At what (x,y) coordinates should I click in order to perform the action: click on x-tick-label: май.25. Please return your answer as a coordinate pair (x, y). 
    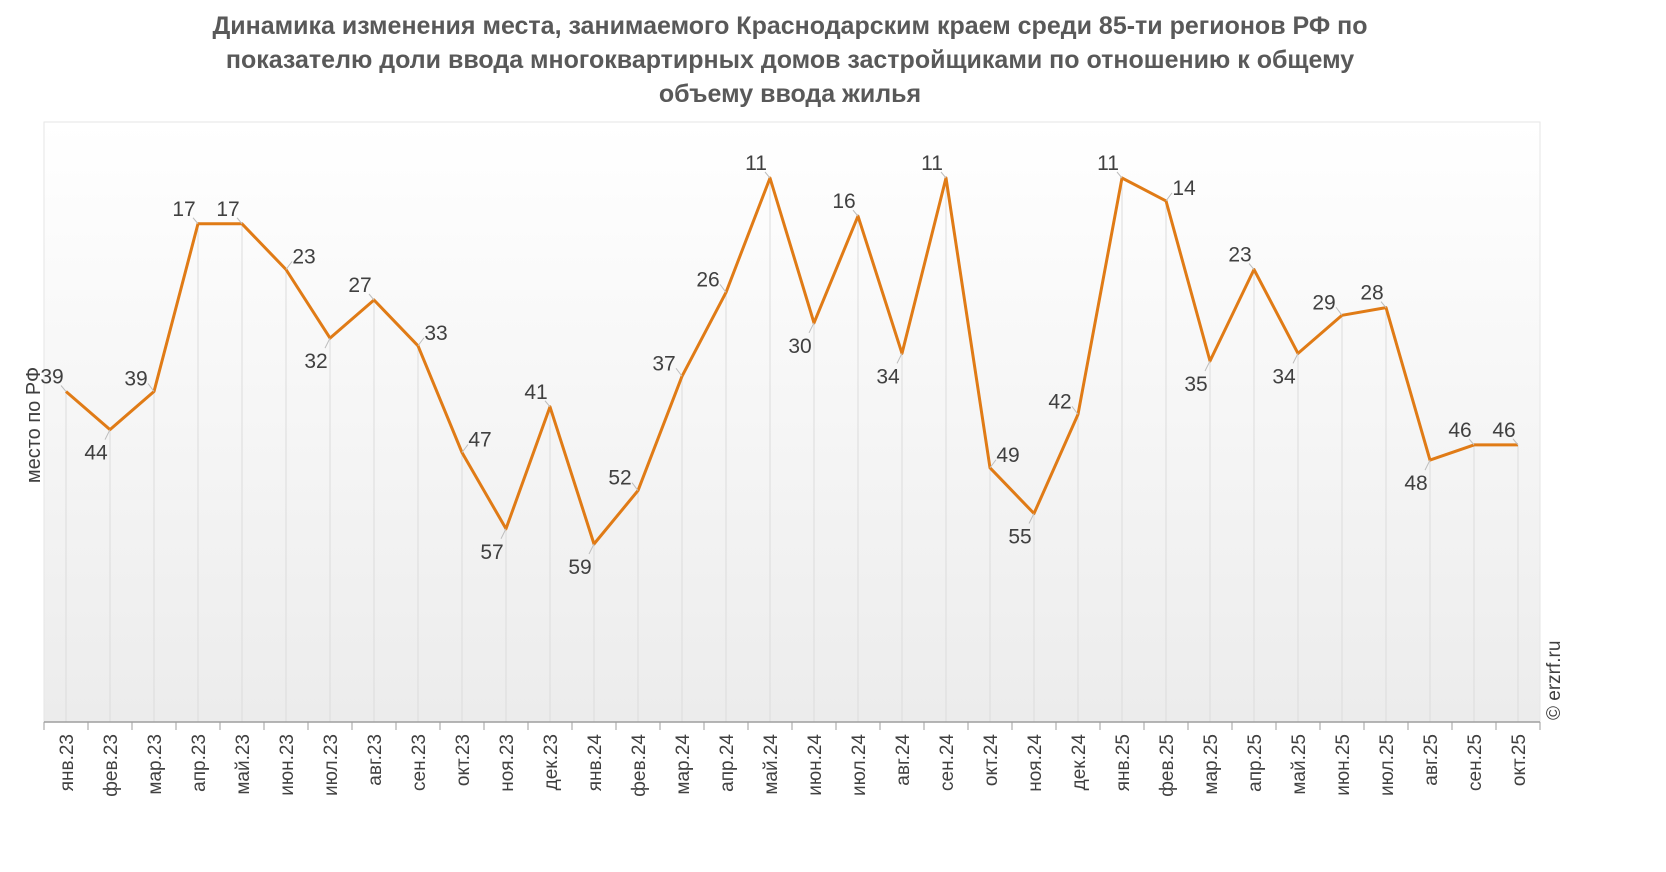
    Looking at the image, I should click on (1299, 764).